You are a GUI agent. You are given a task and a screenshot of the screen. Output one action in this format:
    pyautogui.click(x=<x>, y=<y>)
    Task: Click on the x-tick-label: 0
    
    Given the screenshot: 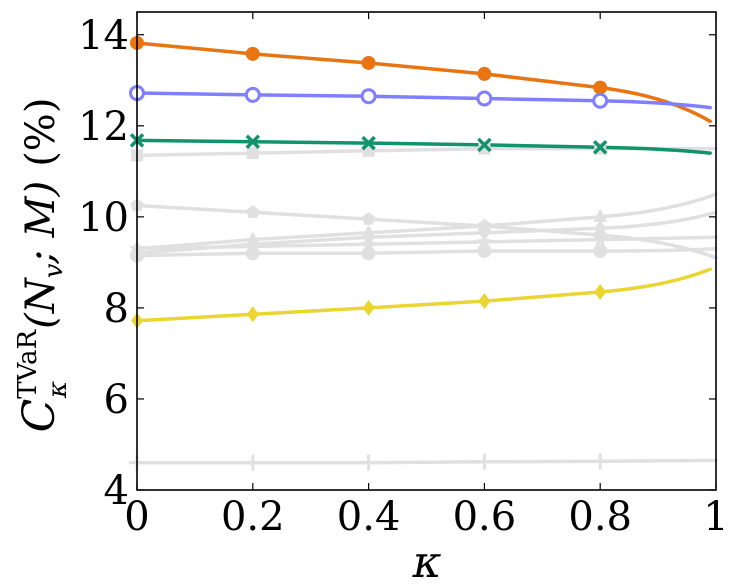 What is the action you would take?
    pyautogui.click(x=136, y=517)
    